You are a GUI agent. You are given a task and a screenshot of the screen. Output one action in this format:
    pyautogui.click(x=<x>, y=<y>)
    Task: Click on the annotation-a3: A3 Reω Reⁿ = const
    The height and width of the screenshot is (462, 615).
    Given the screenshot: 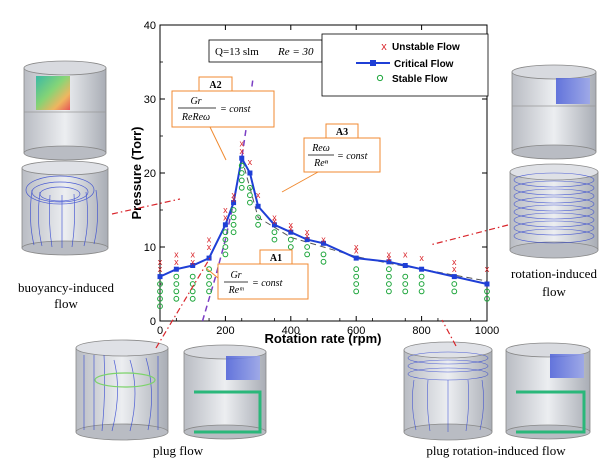 What is the action you would take?
    pyautogui.click(x=331, y=158)
    